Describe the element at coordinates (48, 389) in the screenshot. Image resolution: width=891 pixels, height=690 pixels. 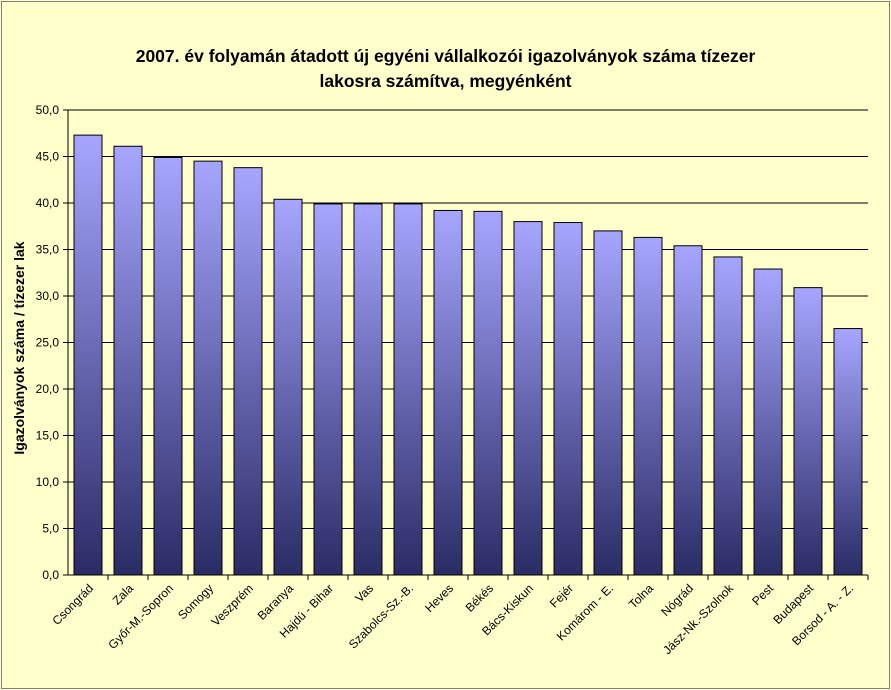
I see `y-tick-label: 20,0` at that location.